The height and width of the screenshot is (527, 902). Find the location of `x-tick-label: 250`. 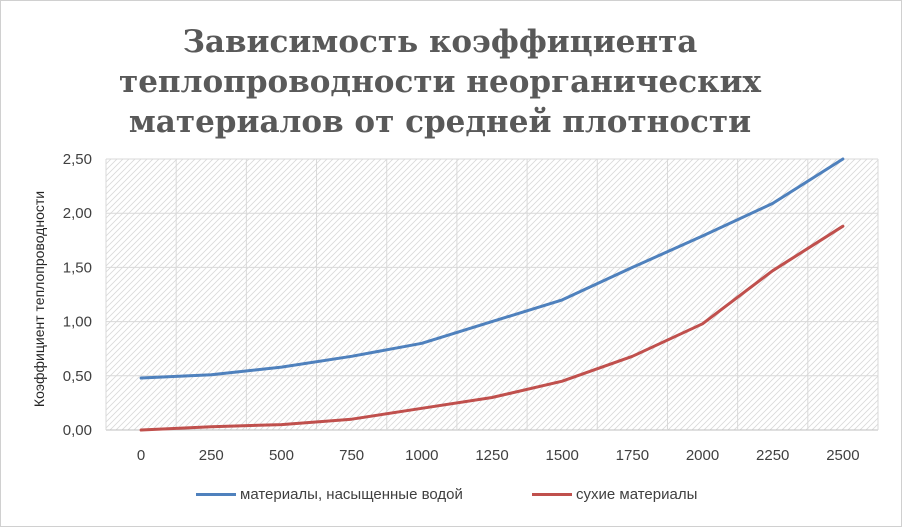

x-tick-label: 250 is located at coordinates (211, 455).